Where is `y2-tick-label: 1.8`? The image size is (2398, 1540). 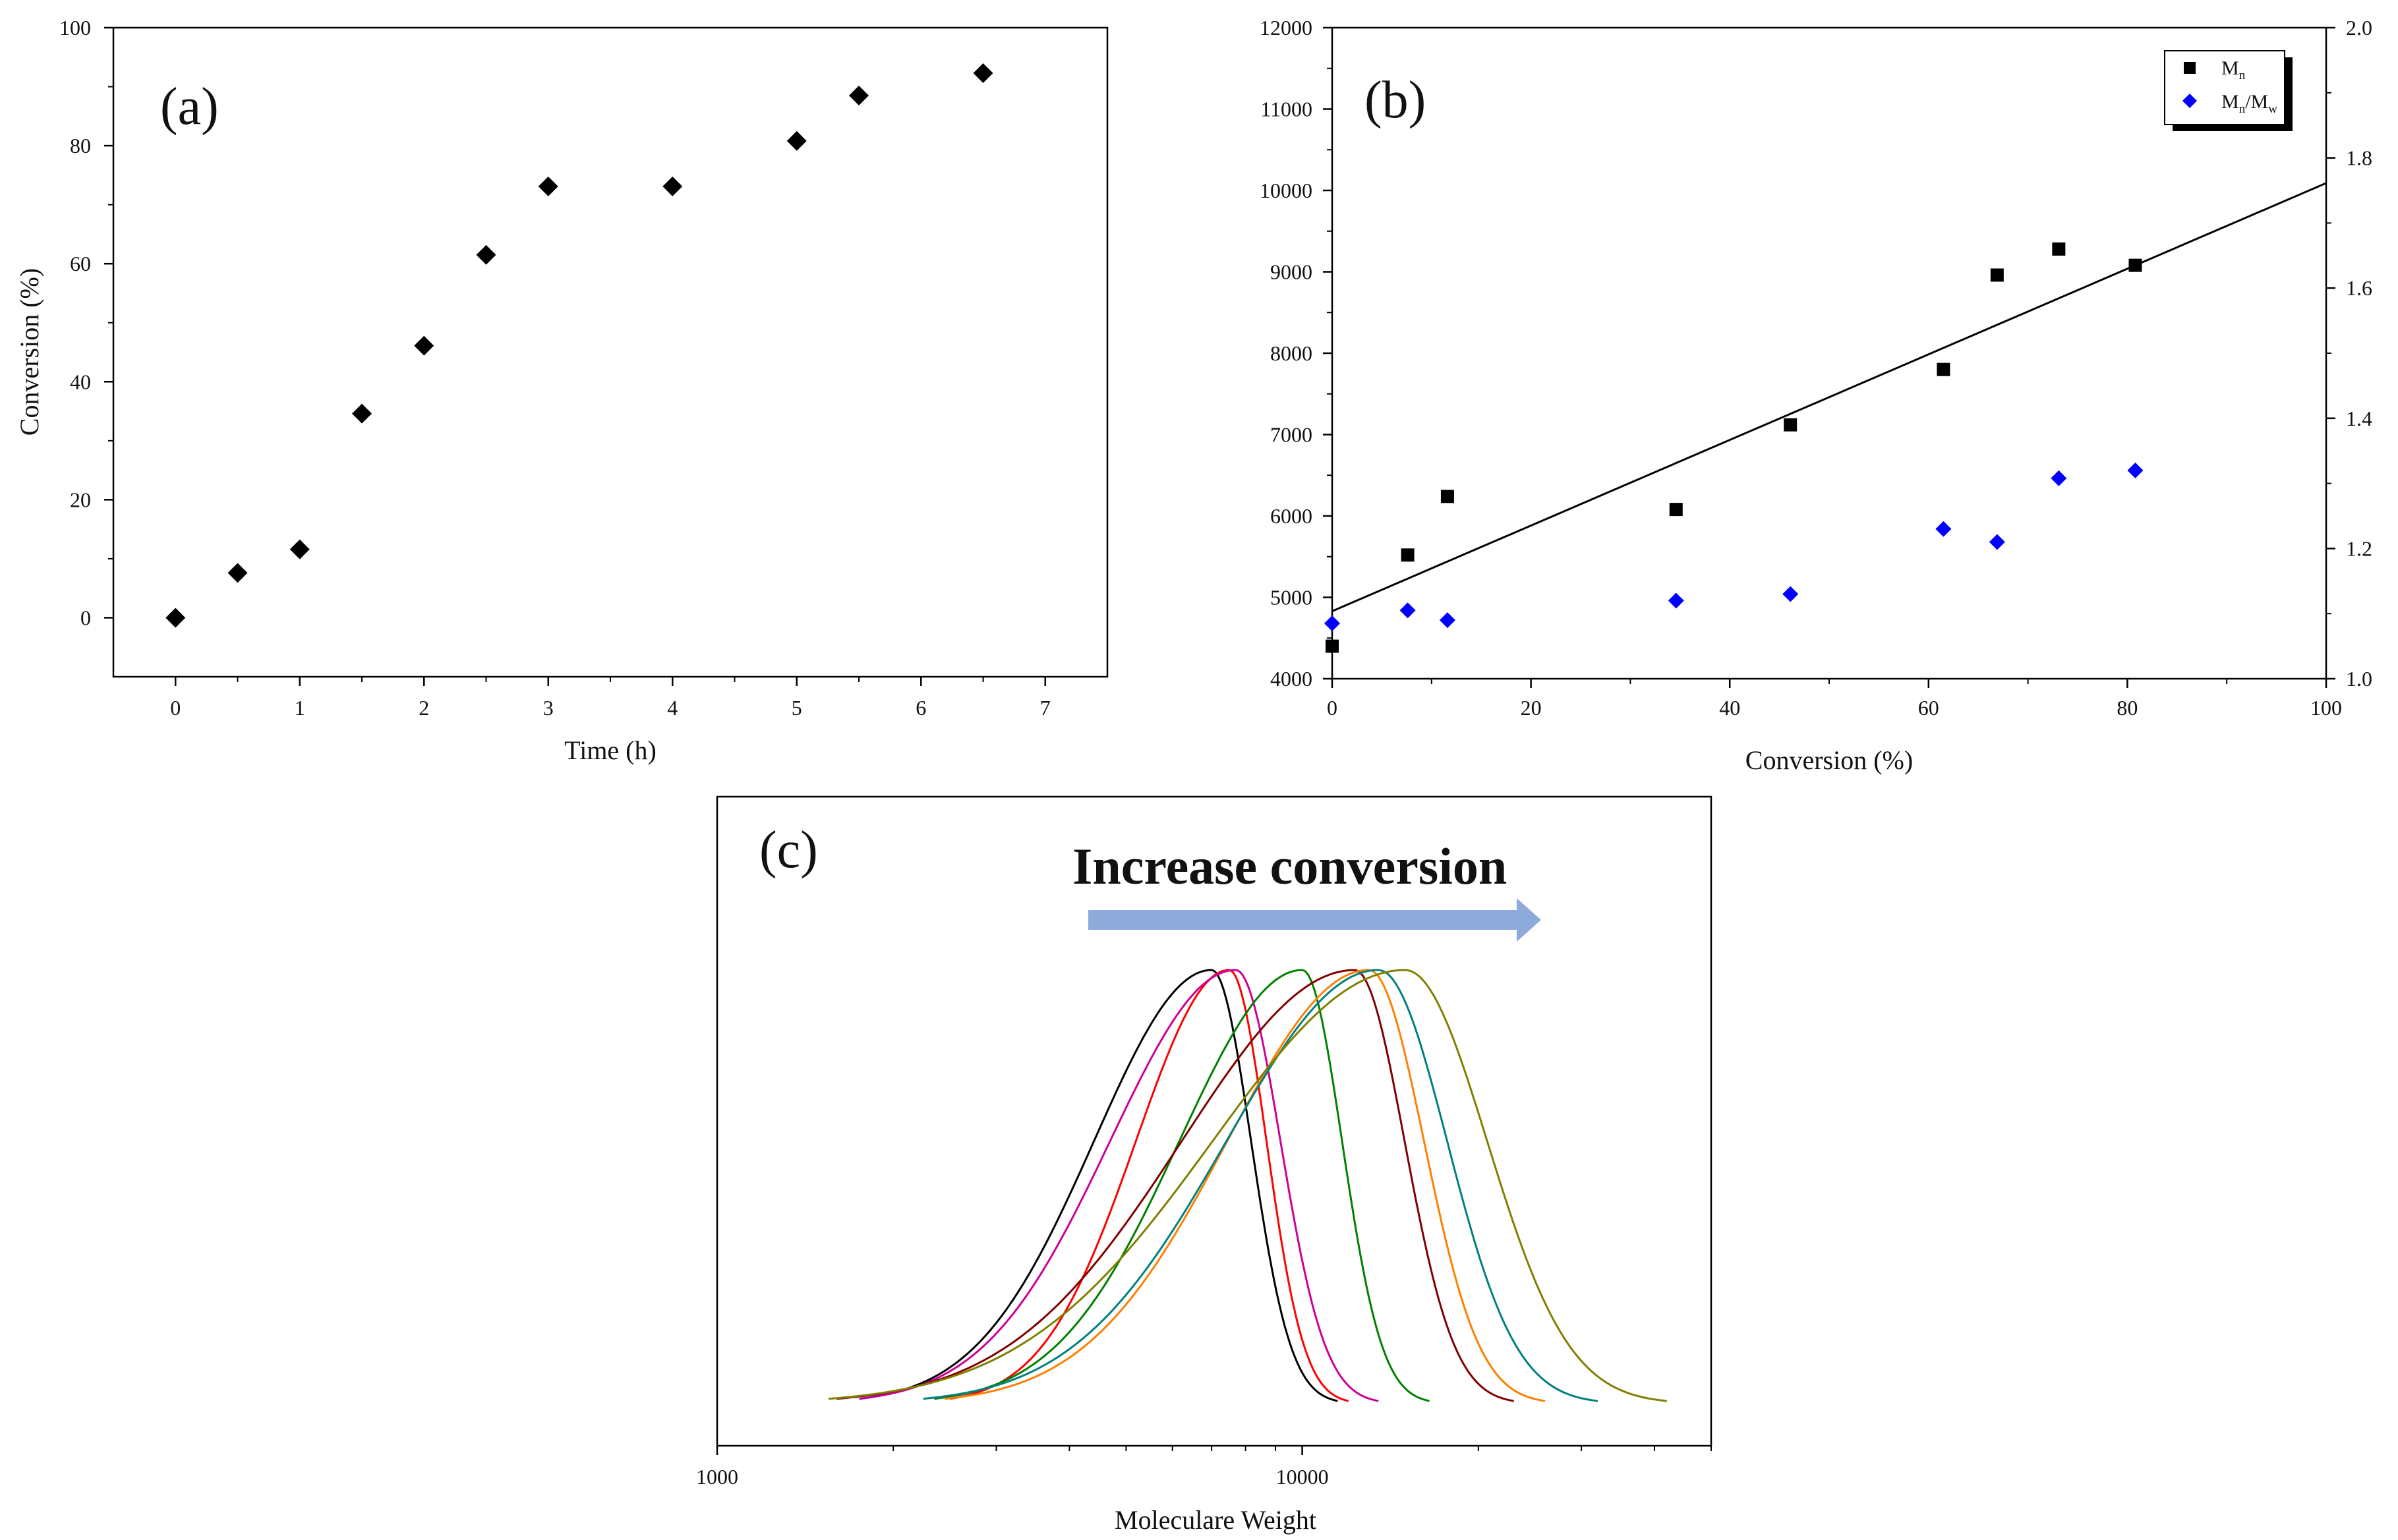
y2-tick-label: 1.8 is located at coordinates (2359, 158).